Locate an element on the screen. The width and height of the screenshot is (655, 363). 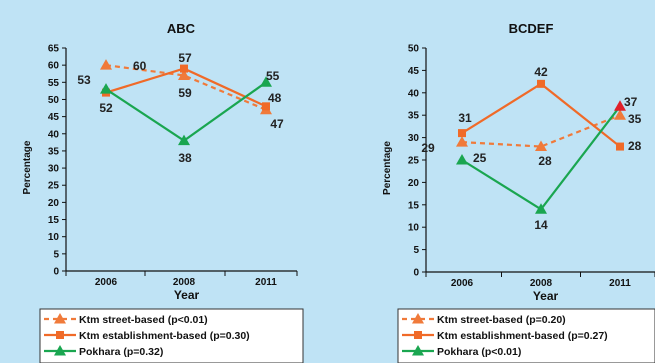
legend-entry: Ktm street-based (p<0.01) is located at coordinates (143, 320).